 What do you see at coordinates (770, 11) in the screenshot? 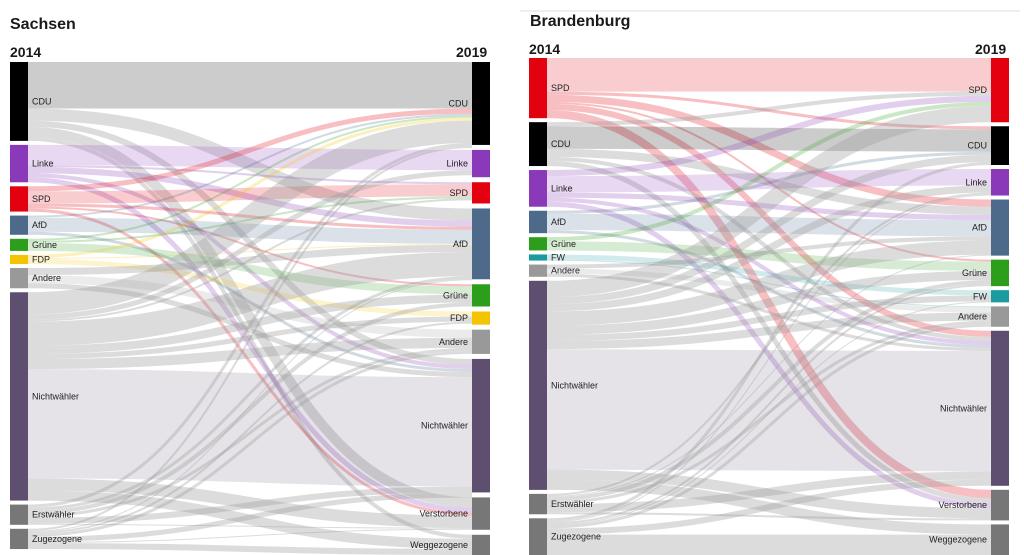
I see `panel-divider` at bounding box center [770, 11].